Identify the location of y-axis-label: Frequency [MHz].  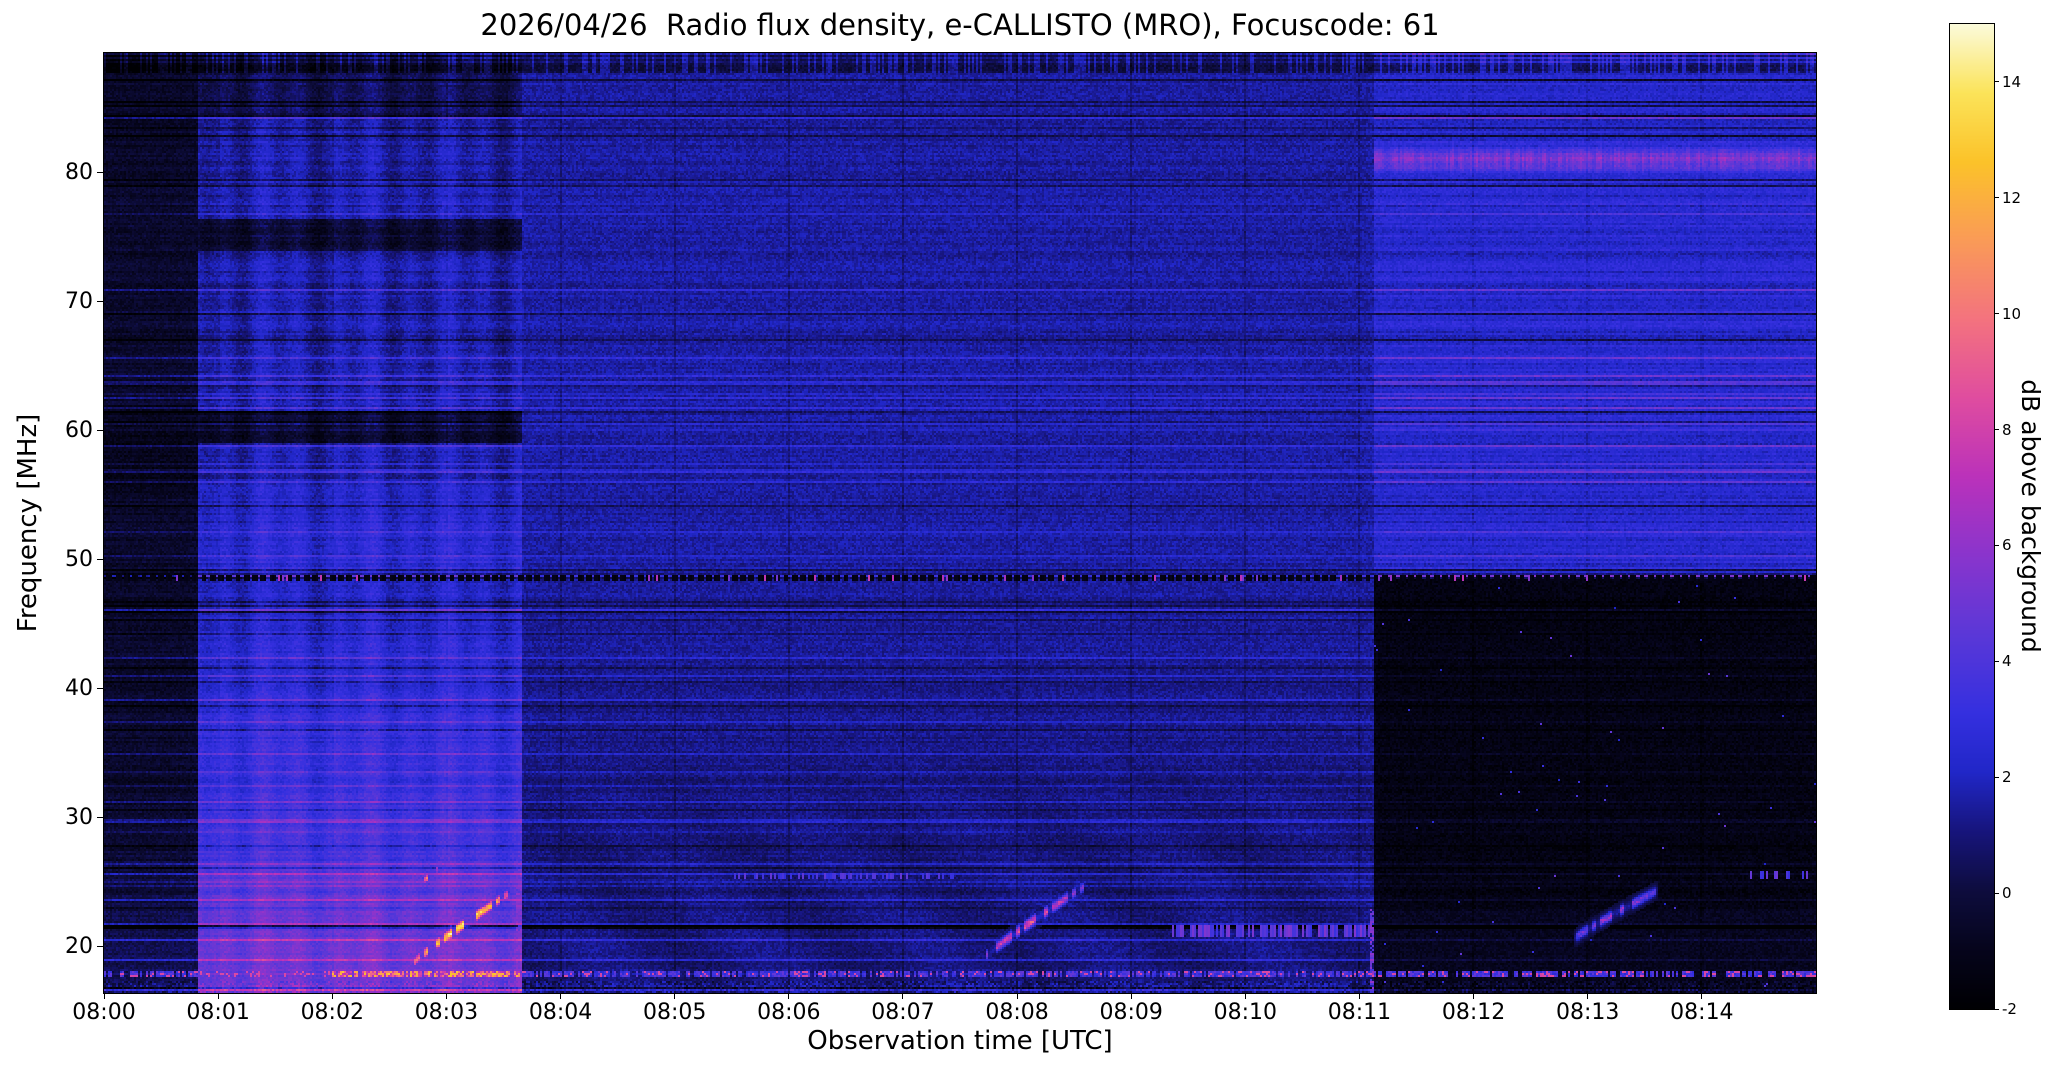
(28, 523).